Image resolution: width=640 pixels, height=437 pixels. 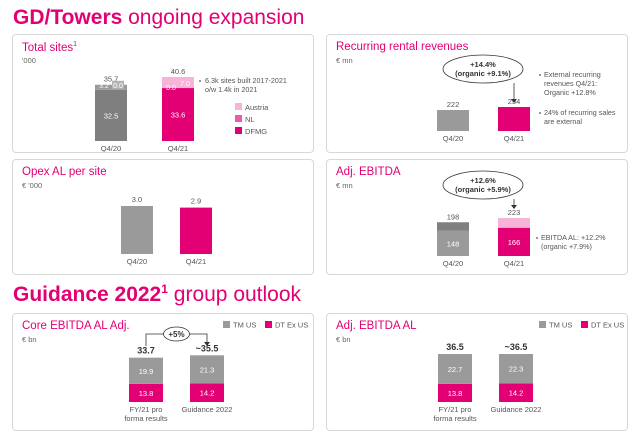 What do you see at coordinates (514, 212) in the screenshot?
I see `bar-total-label: 223` at bounding box center [514, 212].